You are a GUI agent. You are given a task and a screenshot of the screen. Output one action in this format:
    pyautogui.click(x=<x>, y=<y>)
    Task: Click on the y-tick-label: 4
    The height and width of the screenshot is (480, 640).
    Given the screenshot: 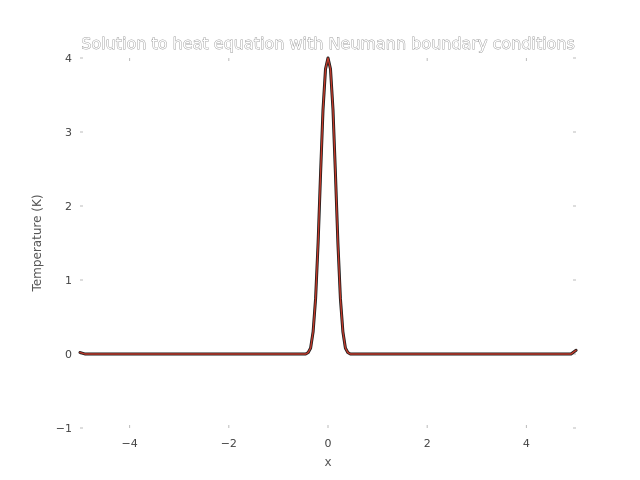 What is the action you would take?
    pyautogui.click(x=68, y=58)
    